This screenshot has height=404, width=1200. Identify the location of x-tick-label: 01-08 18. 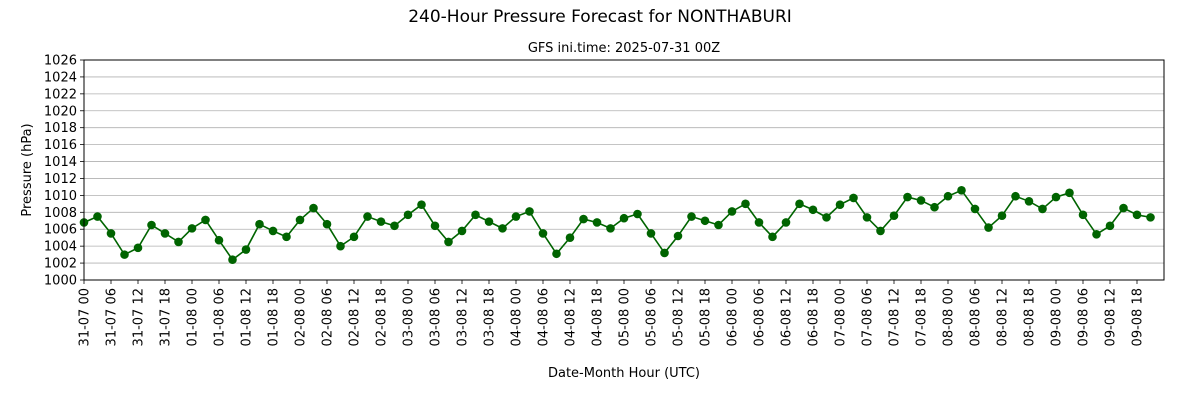
(274, 317).